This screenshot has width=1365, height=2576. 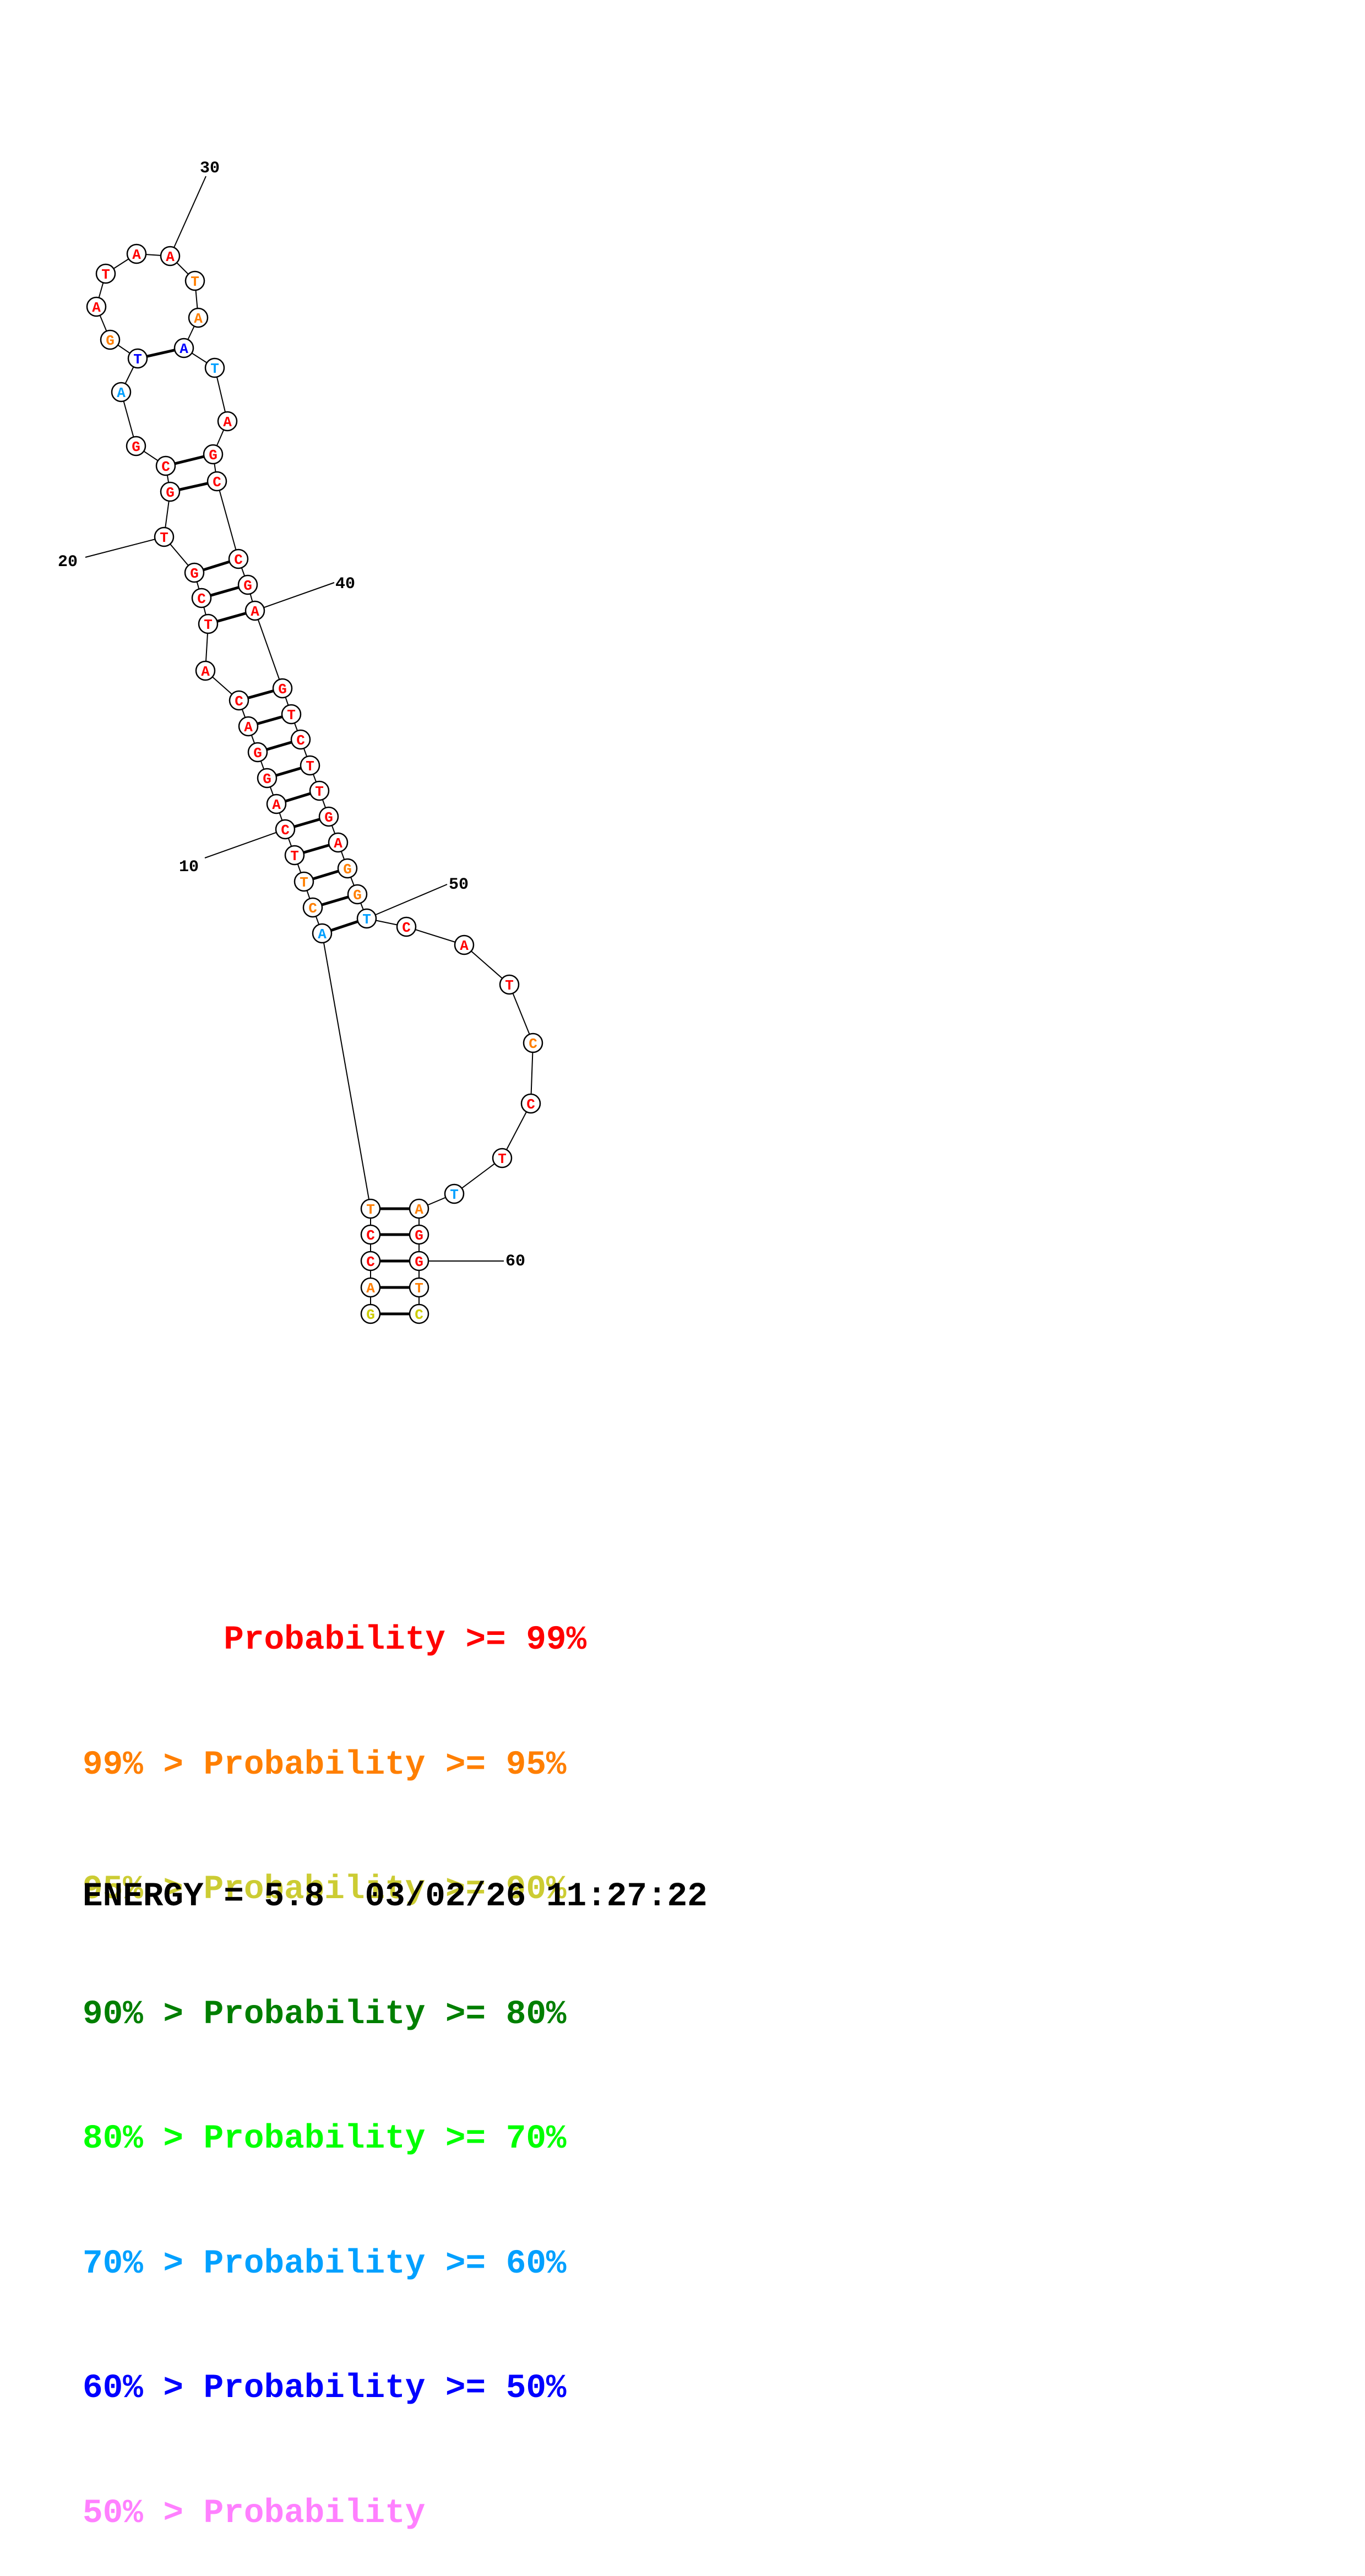 What do you see at coordinates (189, 868) in the screenshot?
I see `index-label: 10` at bounding box center [189, 868].